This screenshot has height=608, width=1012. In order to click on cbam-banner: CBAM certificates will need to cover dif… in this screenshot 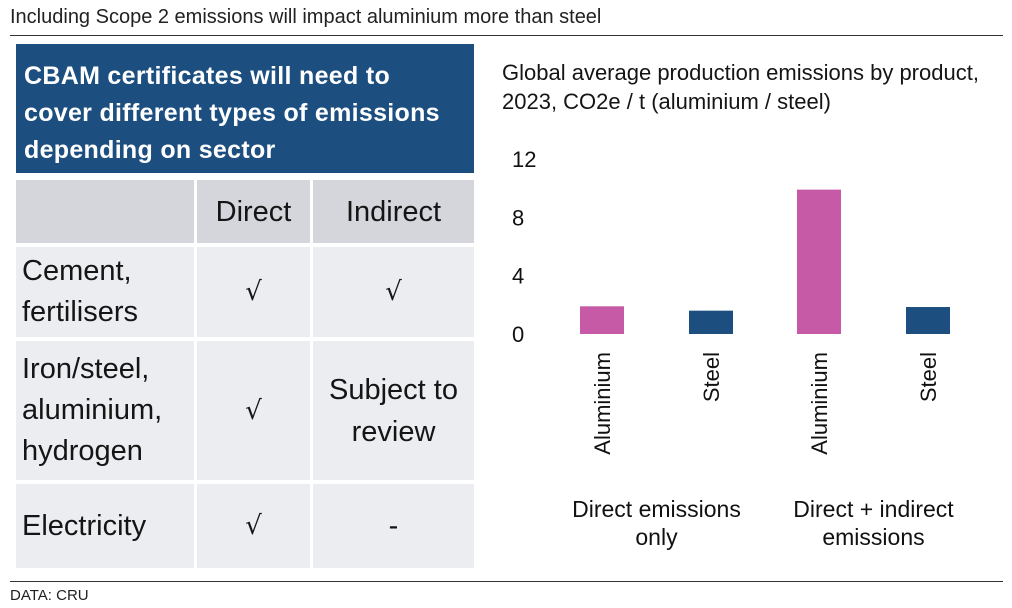, I will do `click(245, 108)`.